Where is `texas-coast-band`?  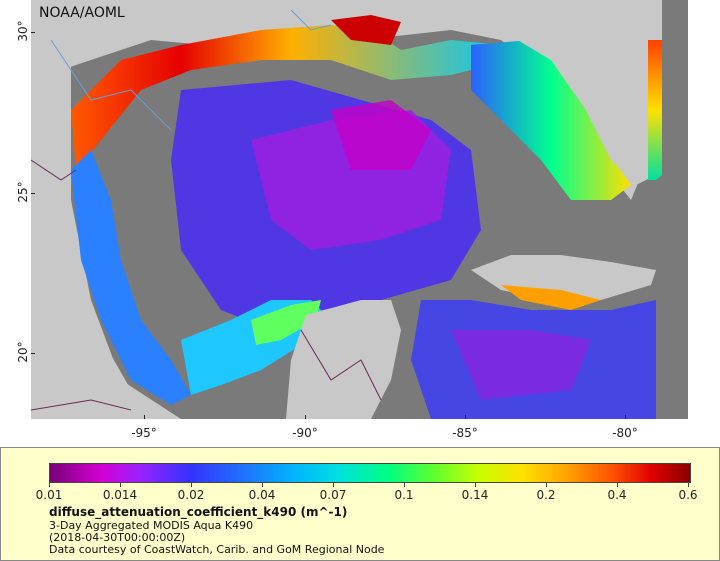 texas-coast-band is located at coordinates (131, 277).